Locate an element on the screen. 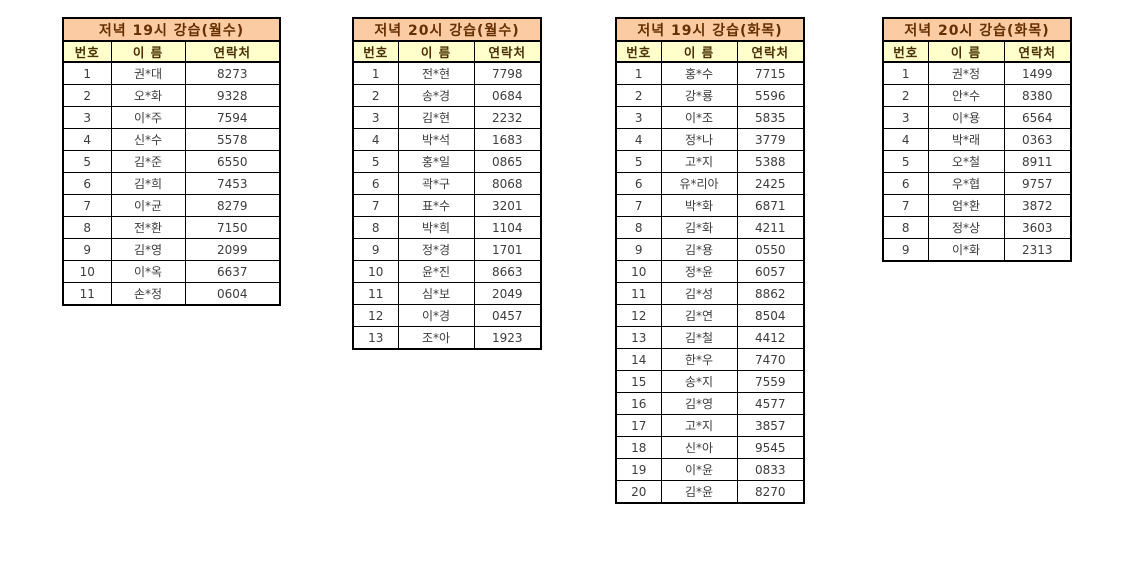 This screenshot has height=587, width=1144. col-header-no: 번호 is located at coordinates (375, 51).